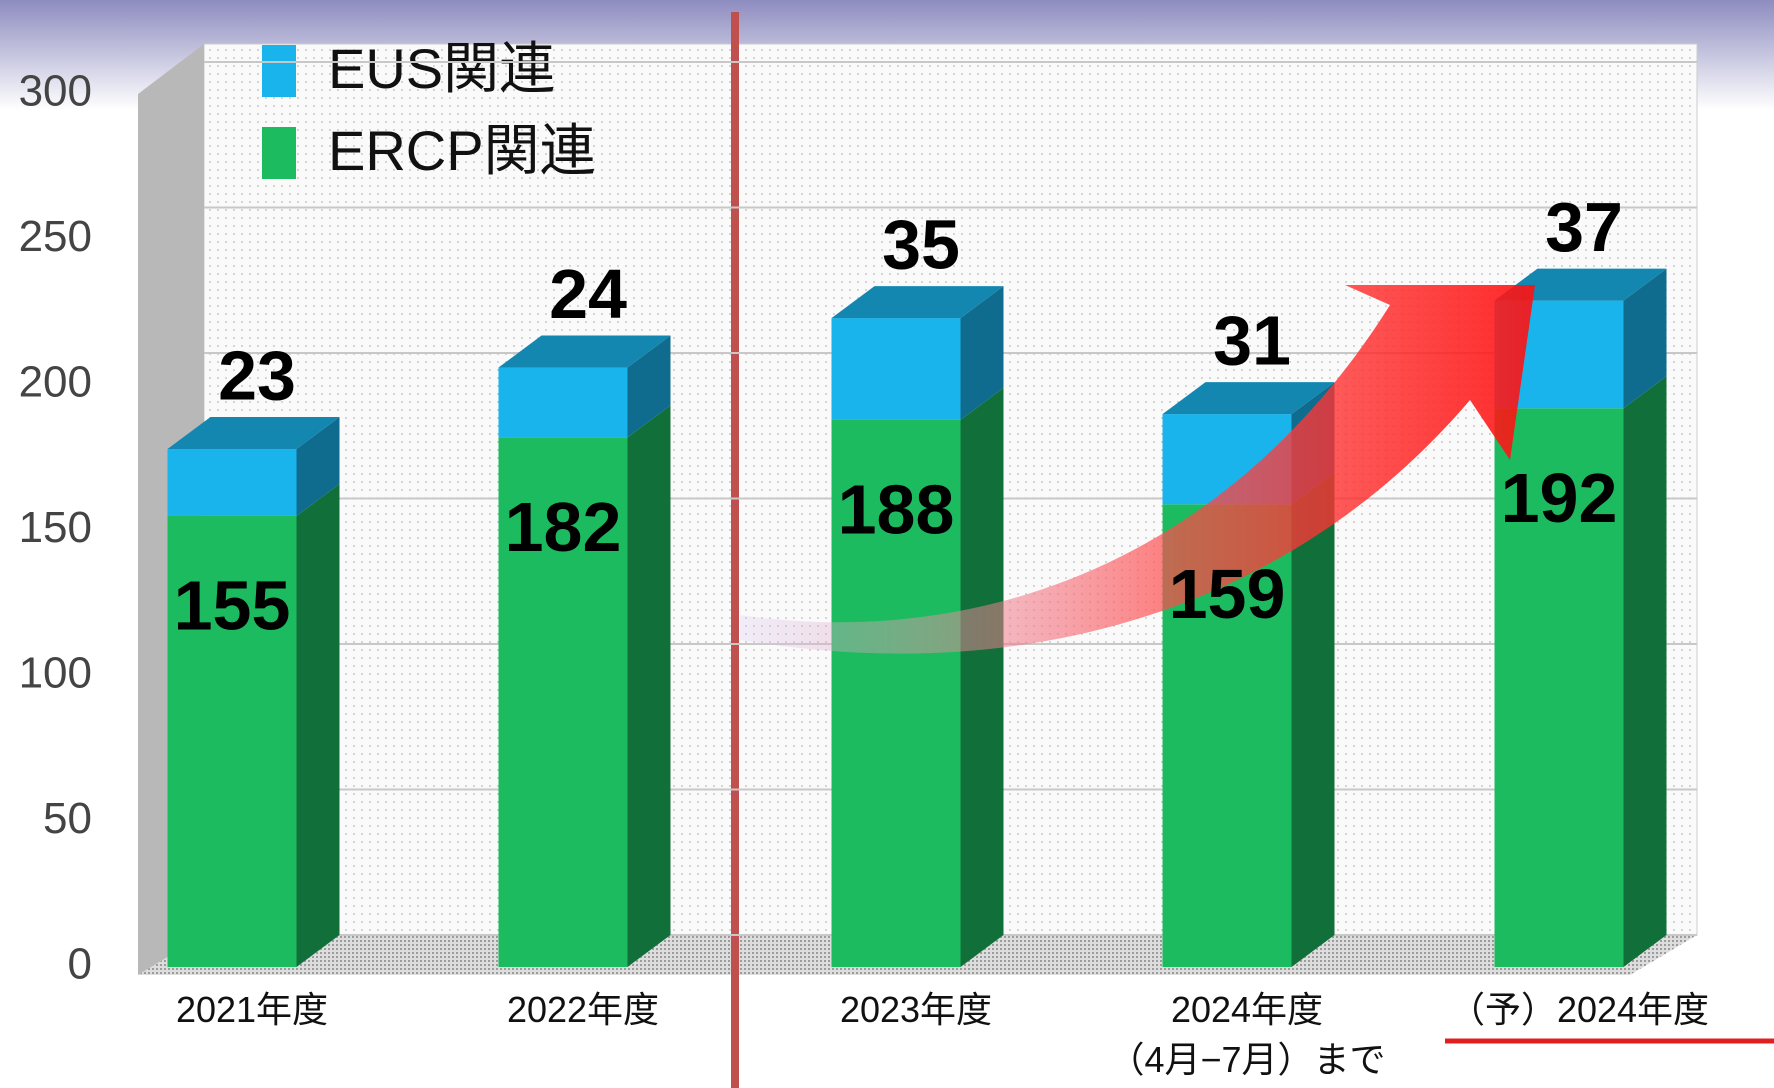  Describe the element at coordinates (1252, 341) in the screenshot. I see `value-label: 31` at that location.